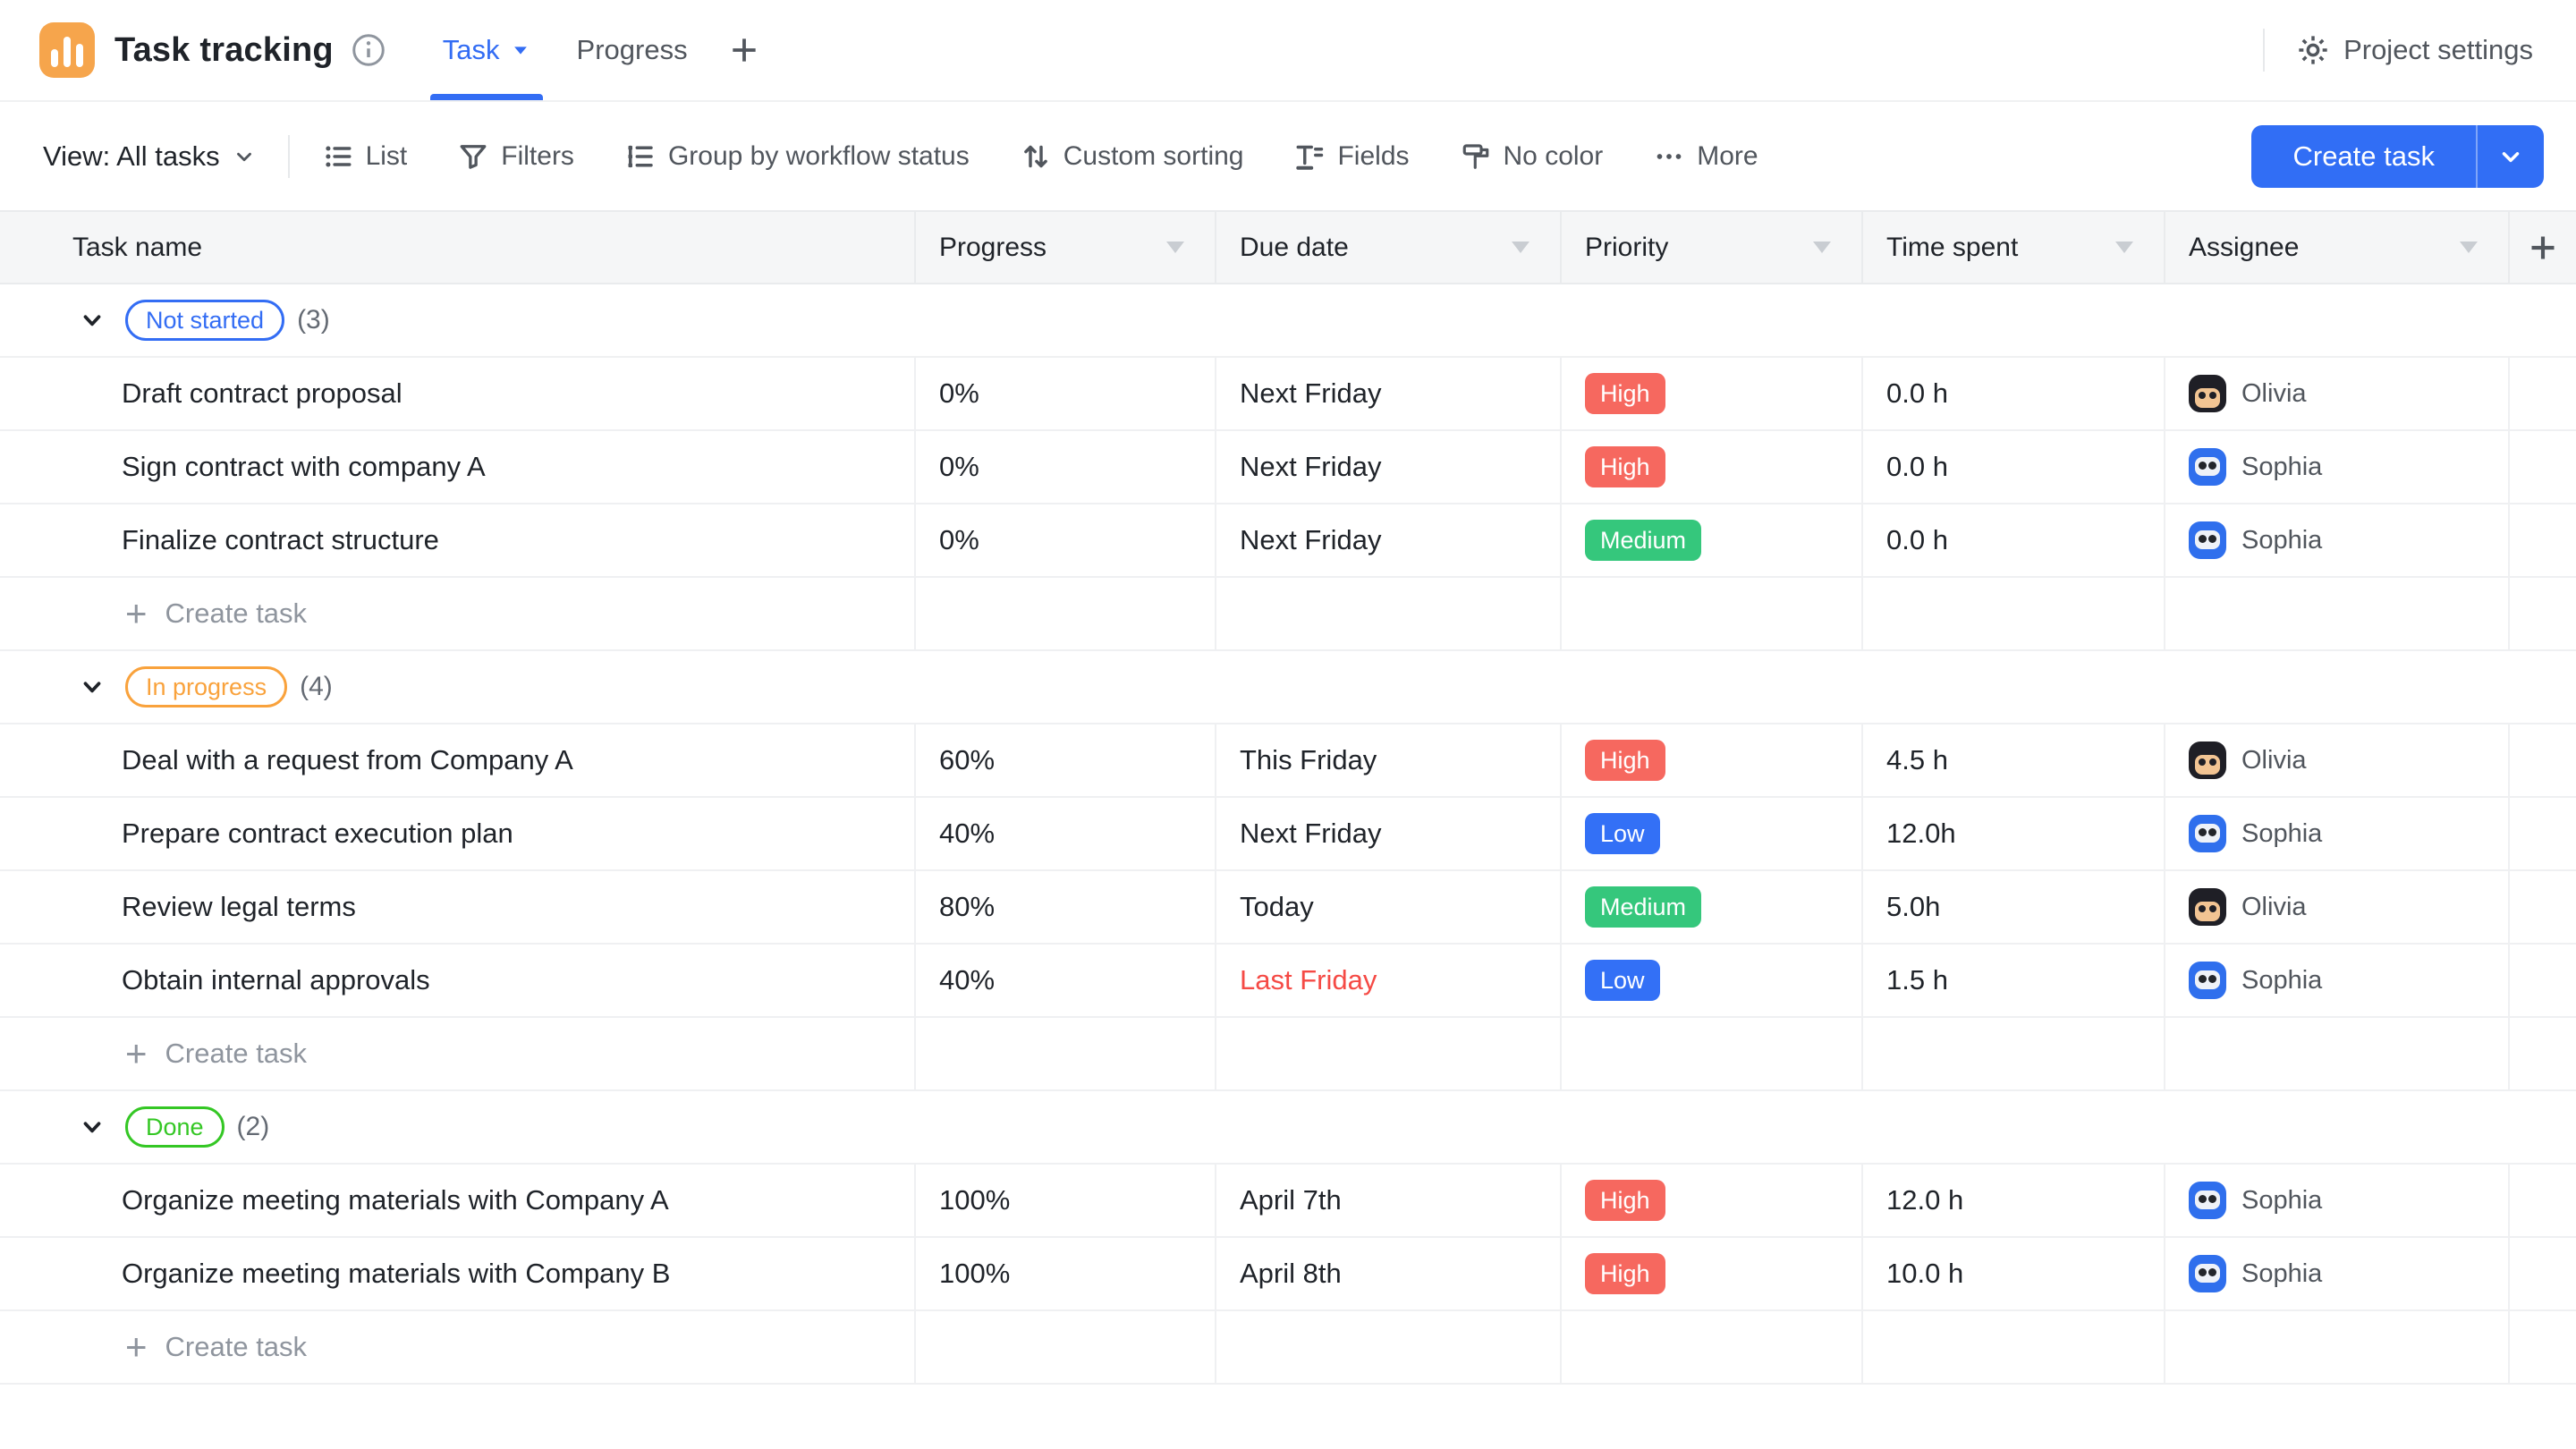 This screenshot has height=1449, width=2576. I want to click on time-spent-cell: 4.5 h, so click(2014, 760).